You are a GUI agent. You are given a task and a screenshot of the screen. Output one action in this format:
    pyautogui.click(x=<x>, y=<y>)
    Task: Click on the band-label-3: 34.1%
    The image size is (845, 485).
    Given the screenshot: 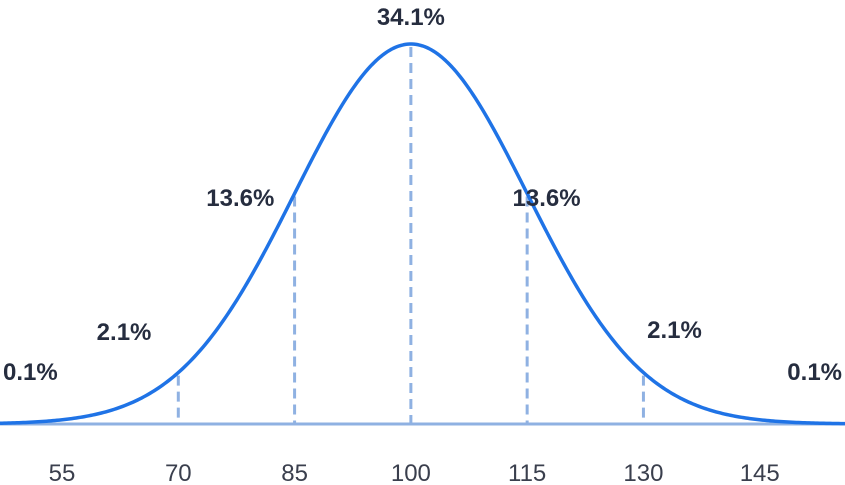 What is the action you would take?
    pyautogui.click(x=411, y=17)
    